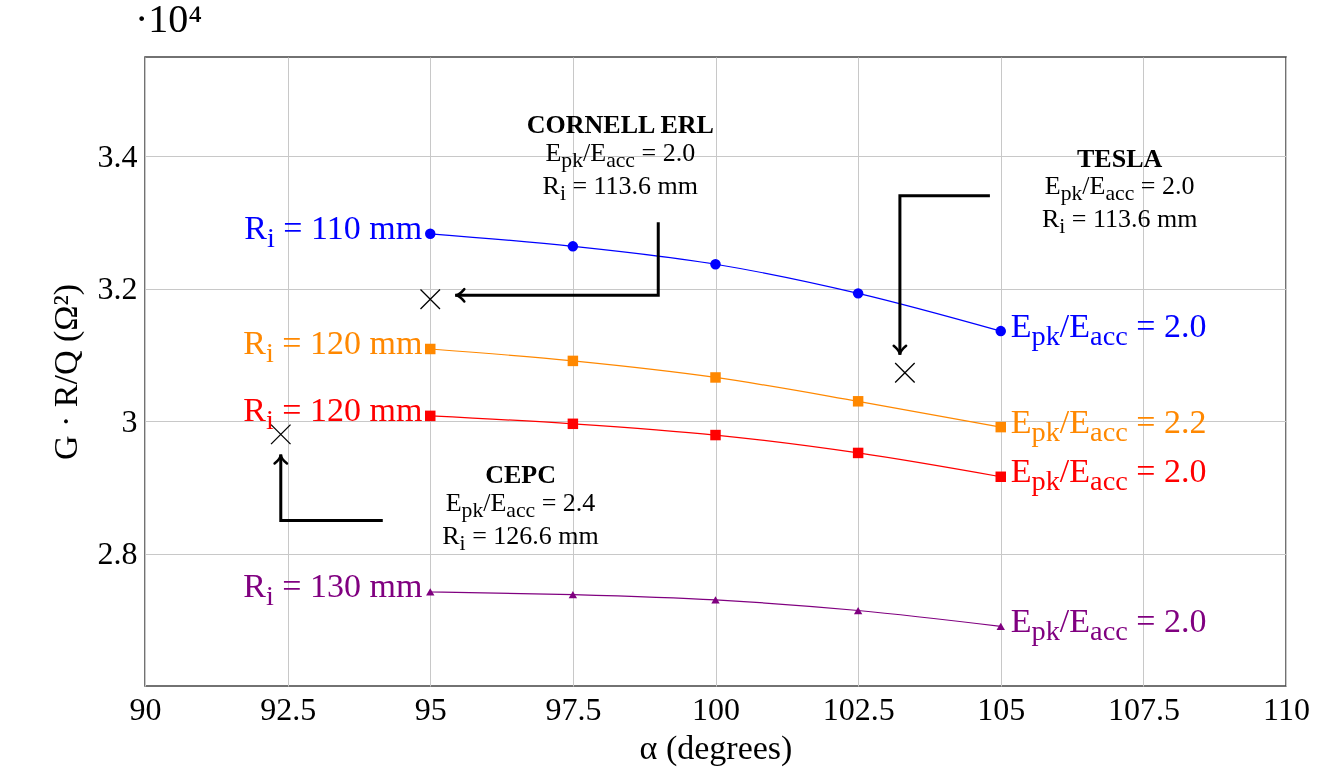 This screenshot has width=1339, height=782. I want to click on y-tick-label: 3.2, so click(117, 288).